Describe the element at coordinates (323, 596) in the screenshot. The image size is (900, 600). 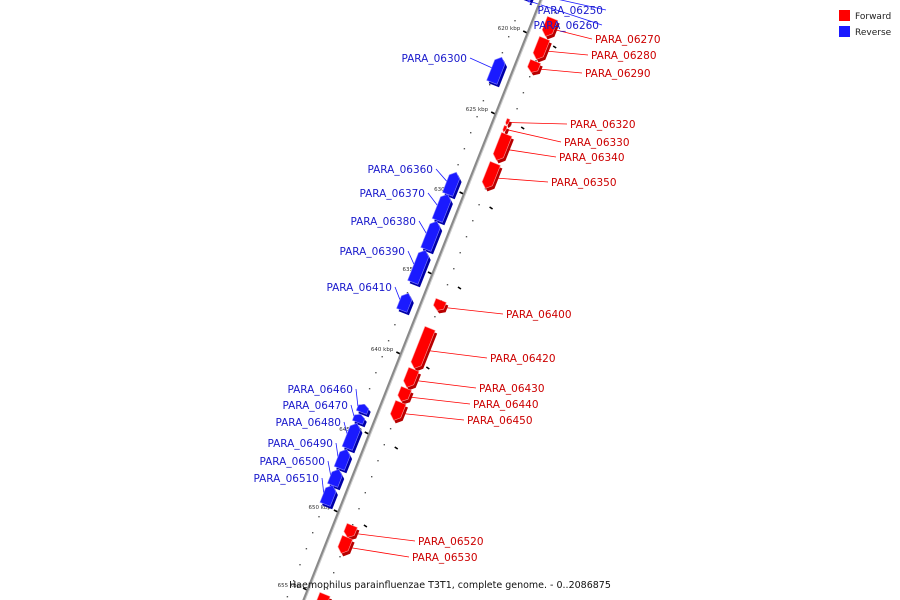
I see `gene-arrow-tail` at that location.